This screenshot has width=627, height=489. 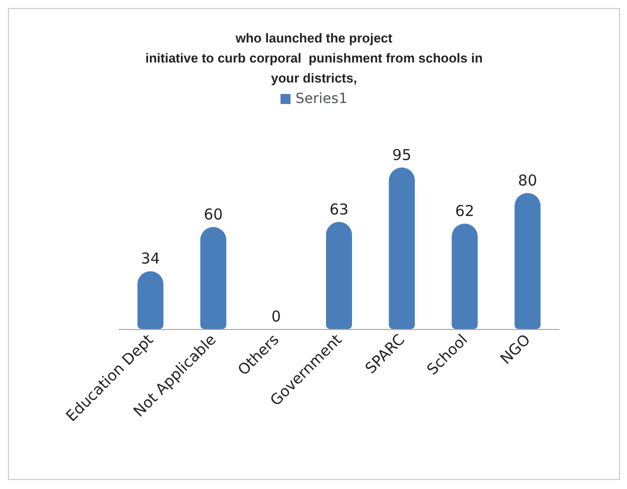 I want to click on chart-title: who launched the project initiative to curb corporal punishment from schools in your districts,, so click(x=314, y=58).